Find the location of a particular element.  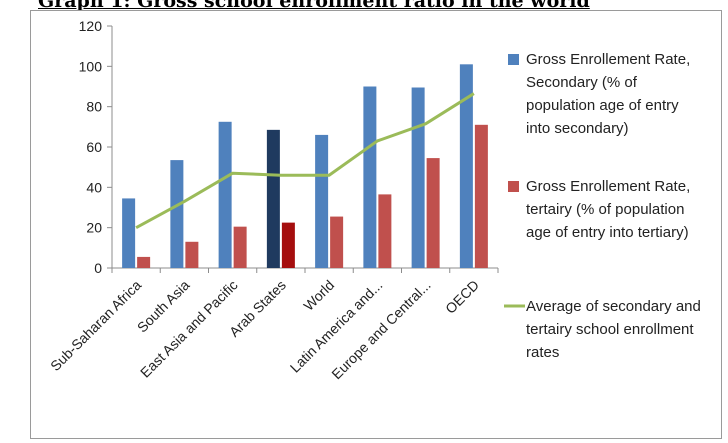

line-average is located at coordinates (305, 160).